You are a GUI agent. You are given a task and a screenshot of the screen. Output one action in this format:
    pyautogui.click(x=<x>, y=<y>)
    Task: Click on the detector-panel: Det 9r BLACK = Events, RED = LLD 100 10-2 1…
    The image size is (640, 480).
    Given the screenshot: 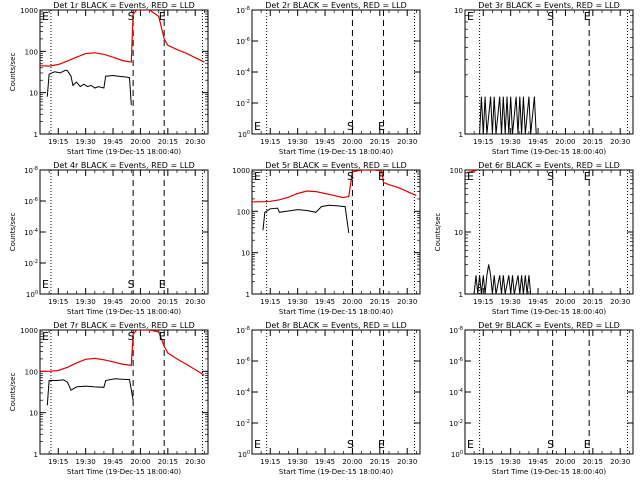 What is the action you would take?
    pyautogui.click(x=541, y=398)
    